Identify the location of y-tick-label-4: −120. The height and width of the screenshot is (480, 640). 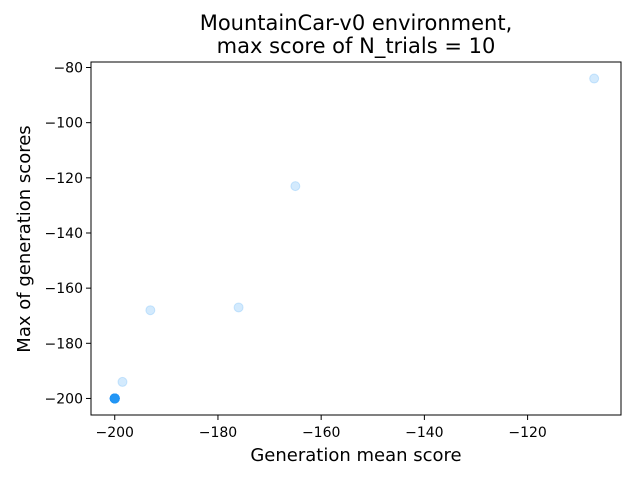
(64, 179).